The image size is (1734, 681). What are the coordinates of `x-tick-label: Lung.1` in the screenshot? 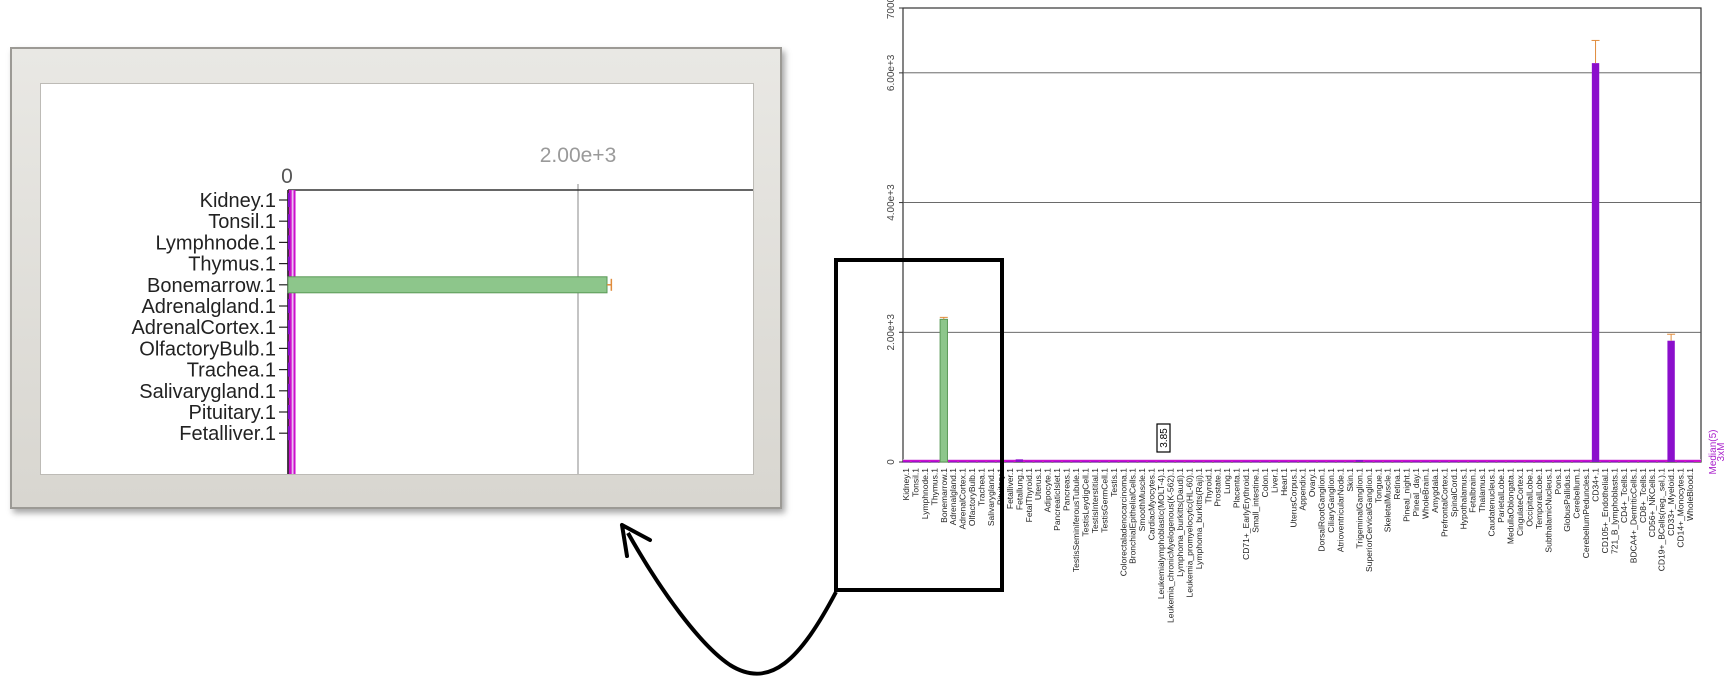 It's located at (1227, 481).